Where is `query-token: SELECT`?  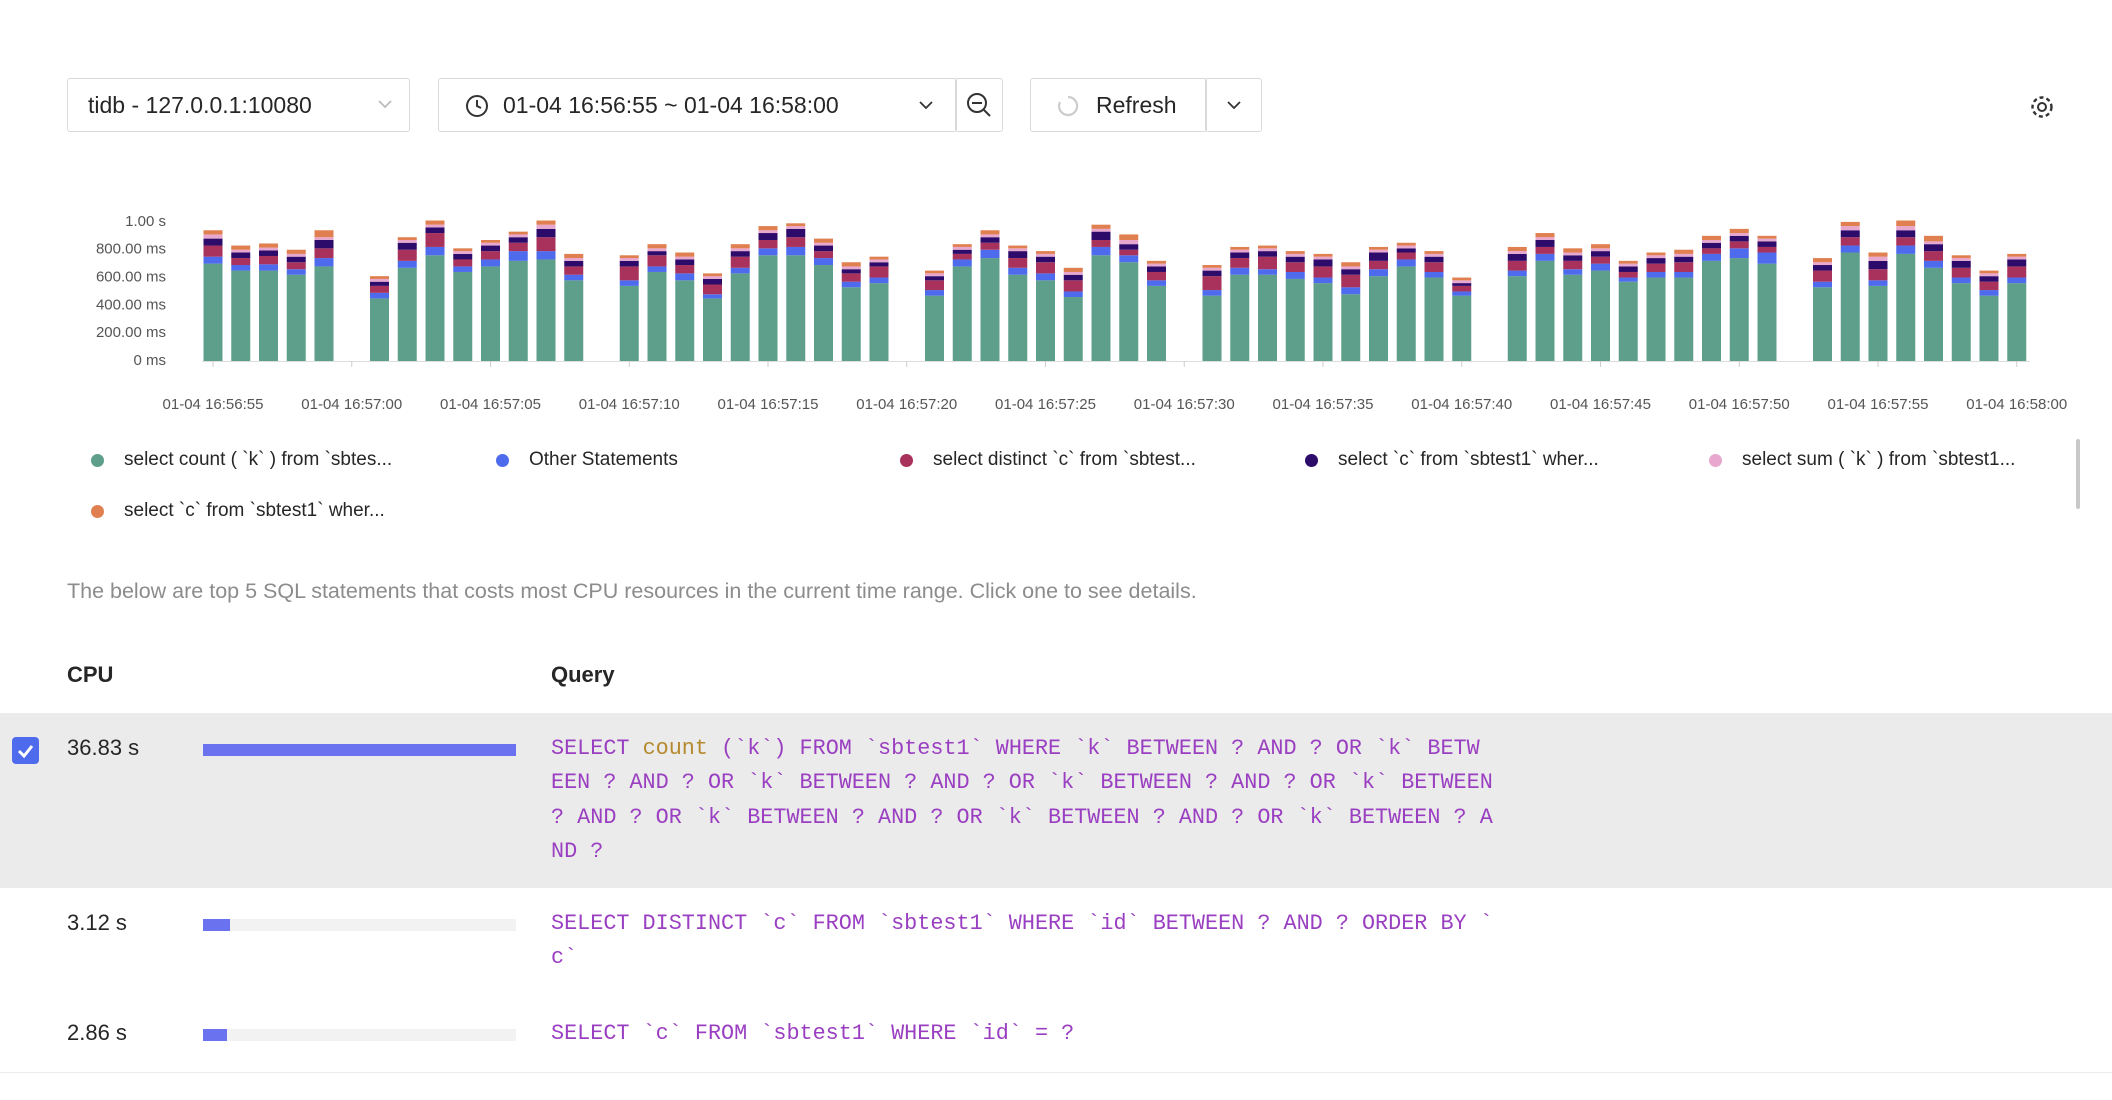 query-token: SELECT is located at coordinates (597, 748).